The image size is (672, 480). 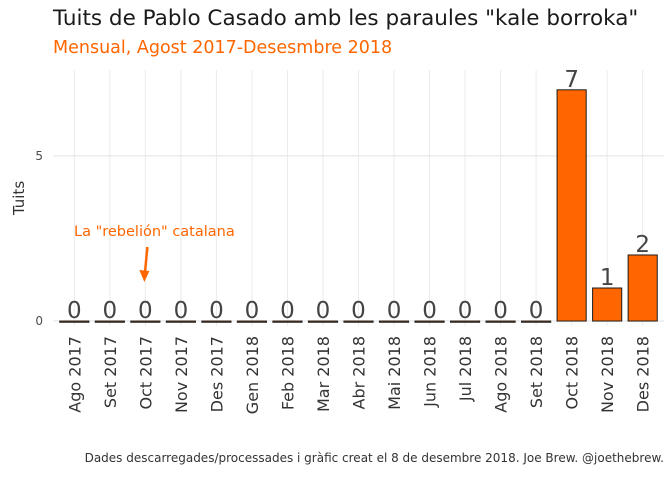 I want to click on x-tick-label: Ago 2017, so click(x=74, y=374).